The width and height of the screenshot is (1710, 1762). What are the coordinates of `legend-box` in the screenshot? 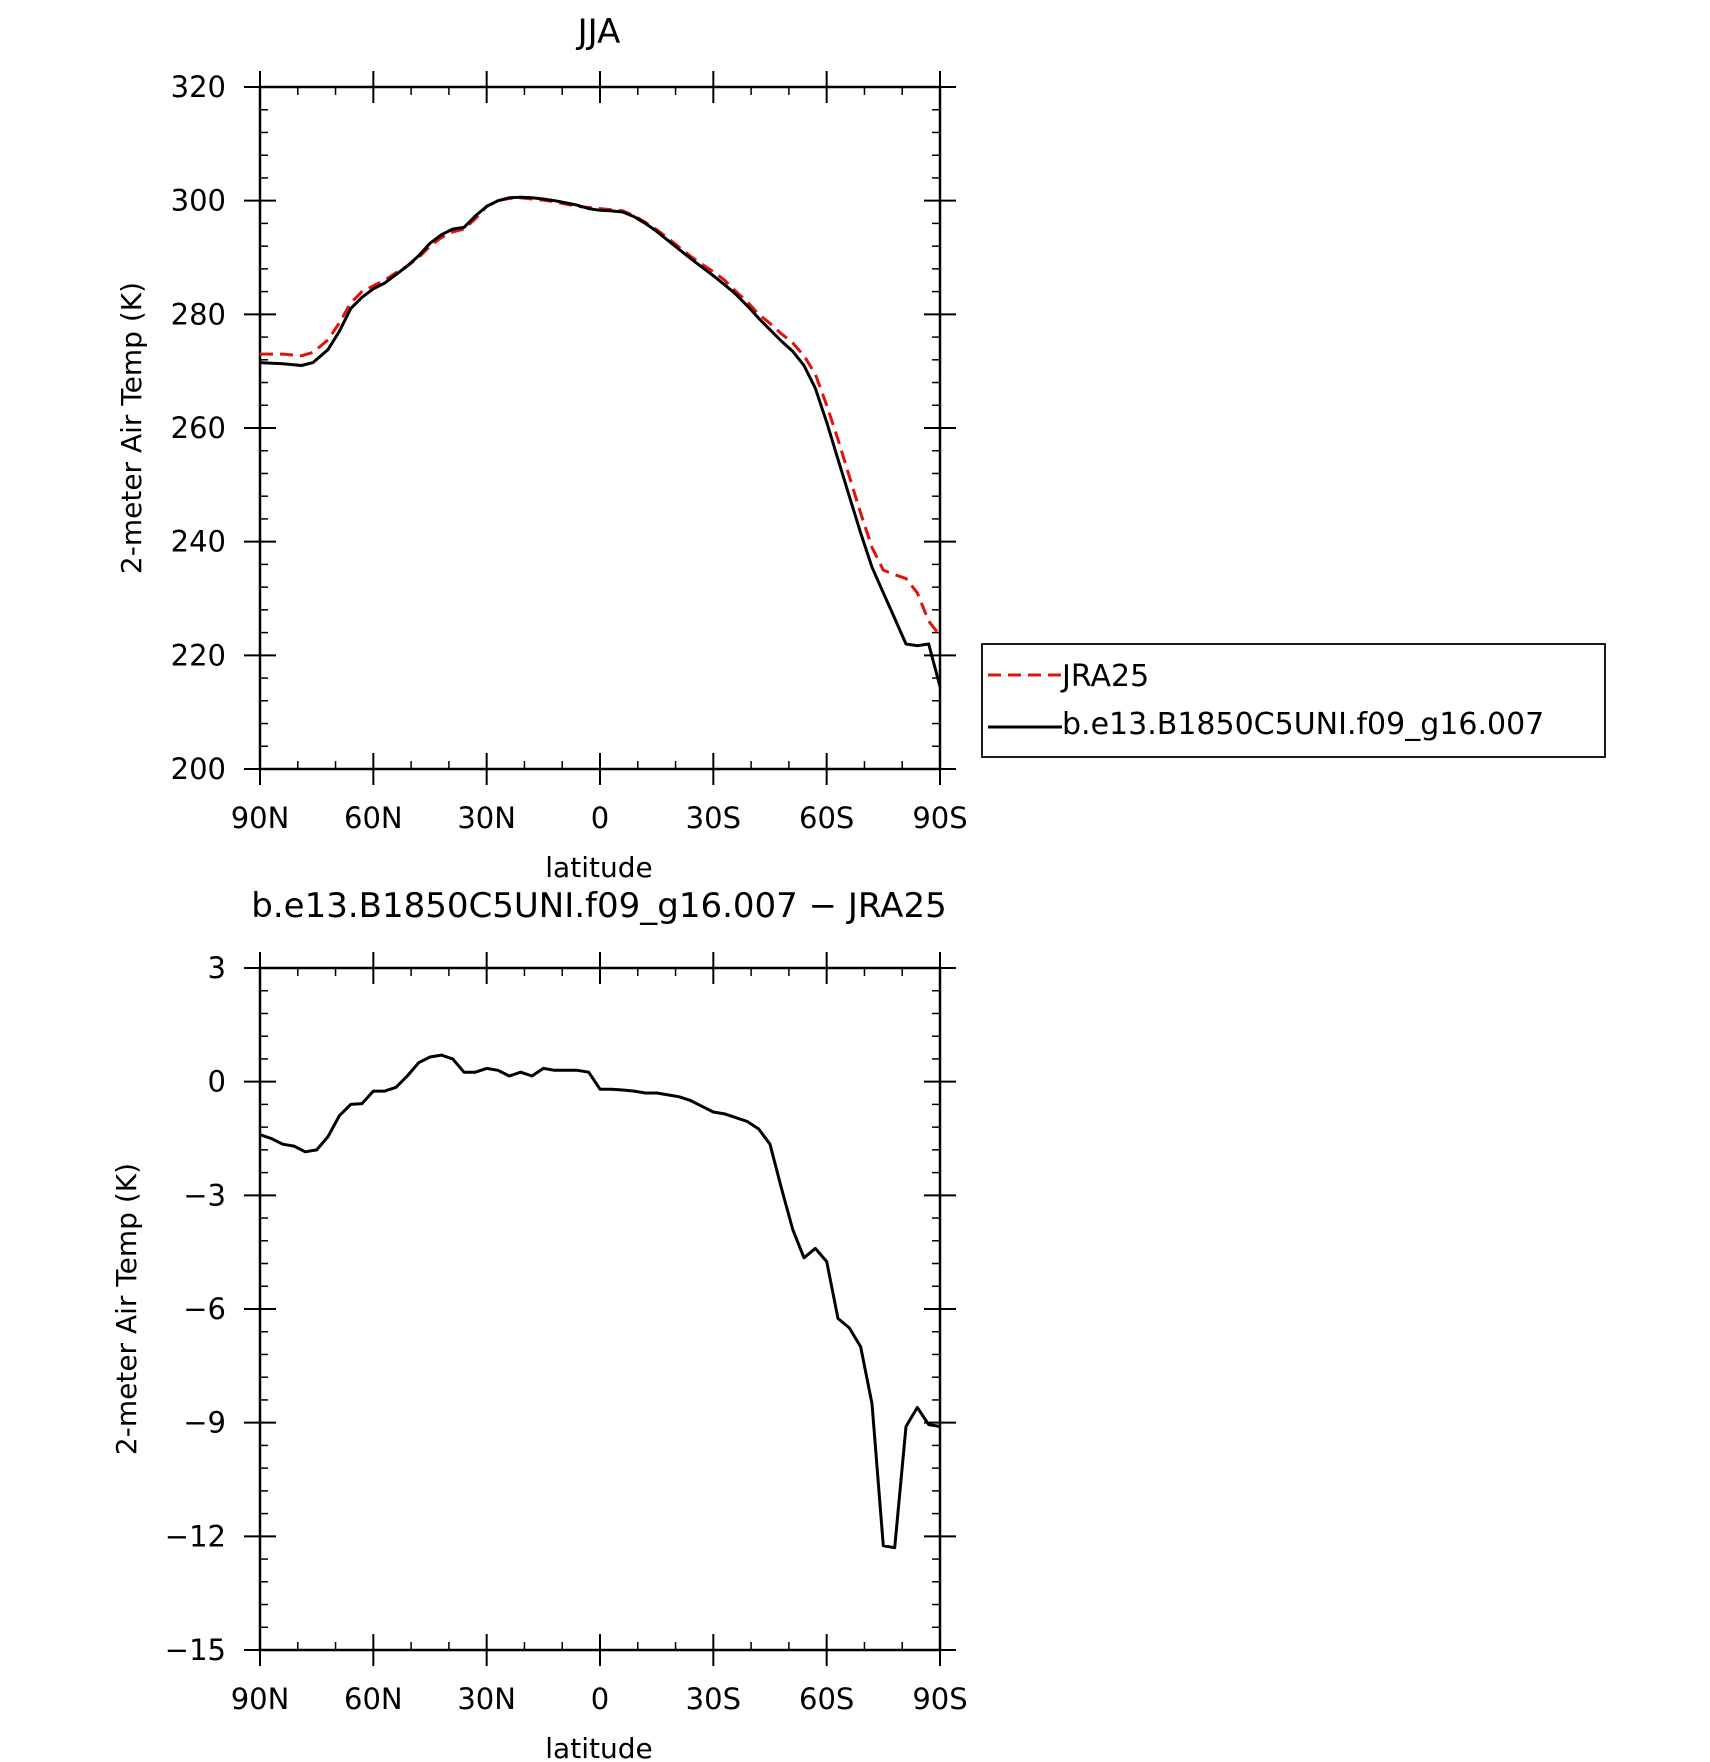 It's located at (1293, 700).